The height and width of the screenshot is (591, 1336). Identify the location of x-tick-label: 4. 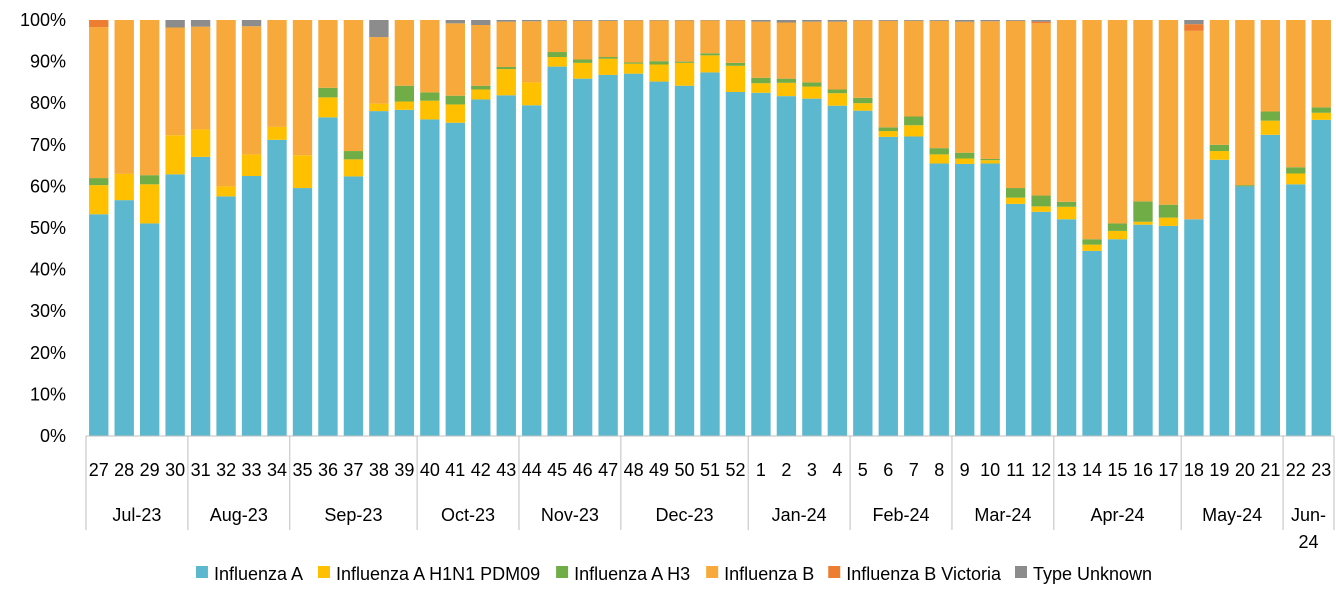
(837, 470).